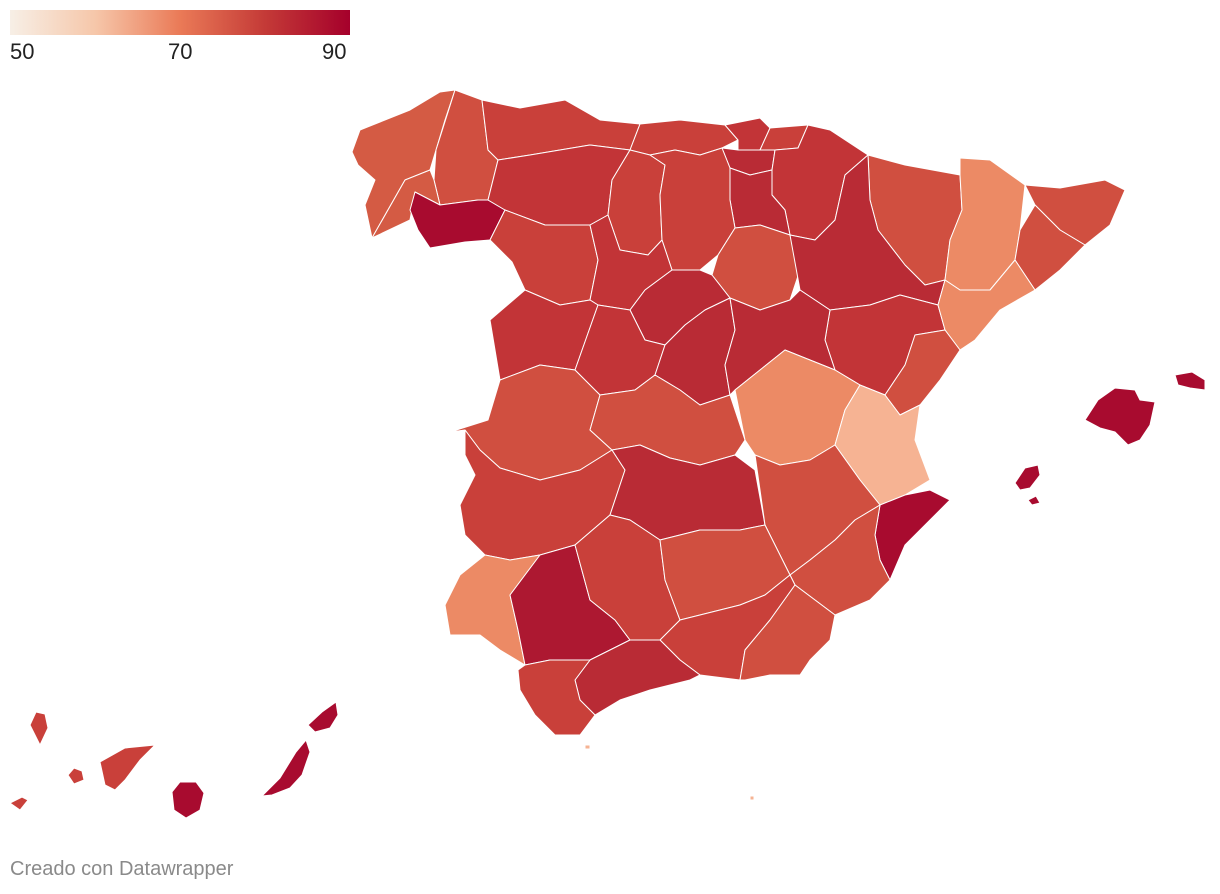 The image size is (1220, 894). What do you see at coordinates (406, 204) in the screenshot?
I see `province-pontevedra` at bounding box center [406, 204].